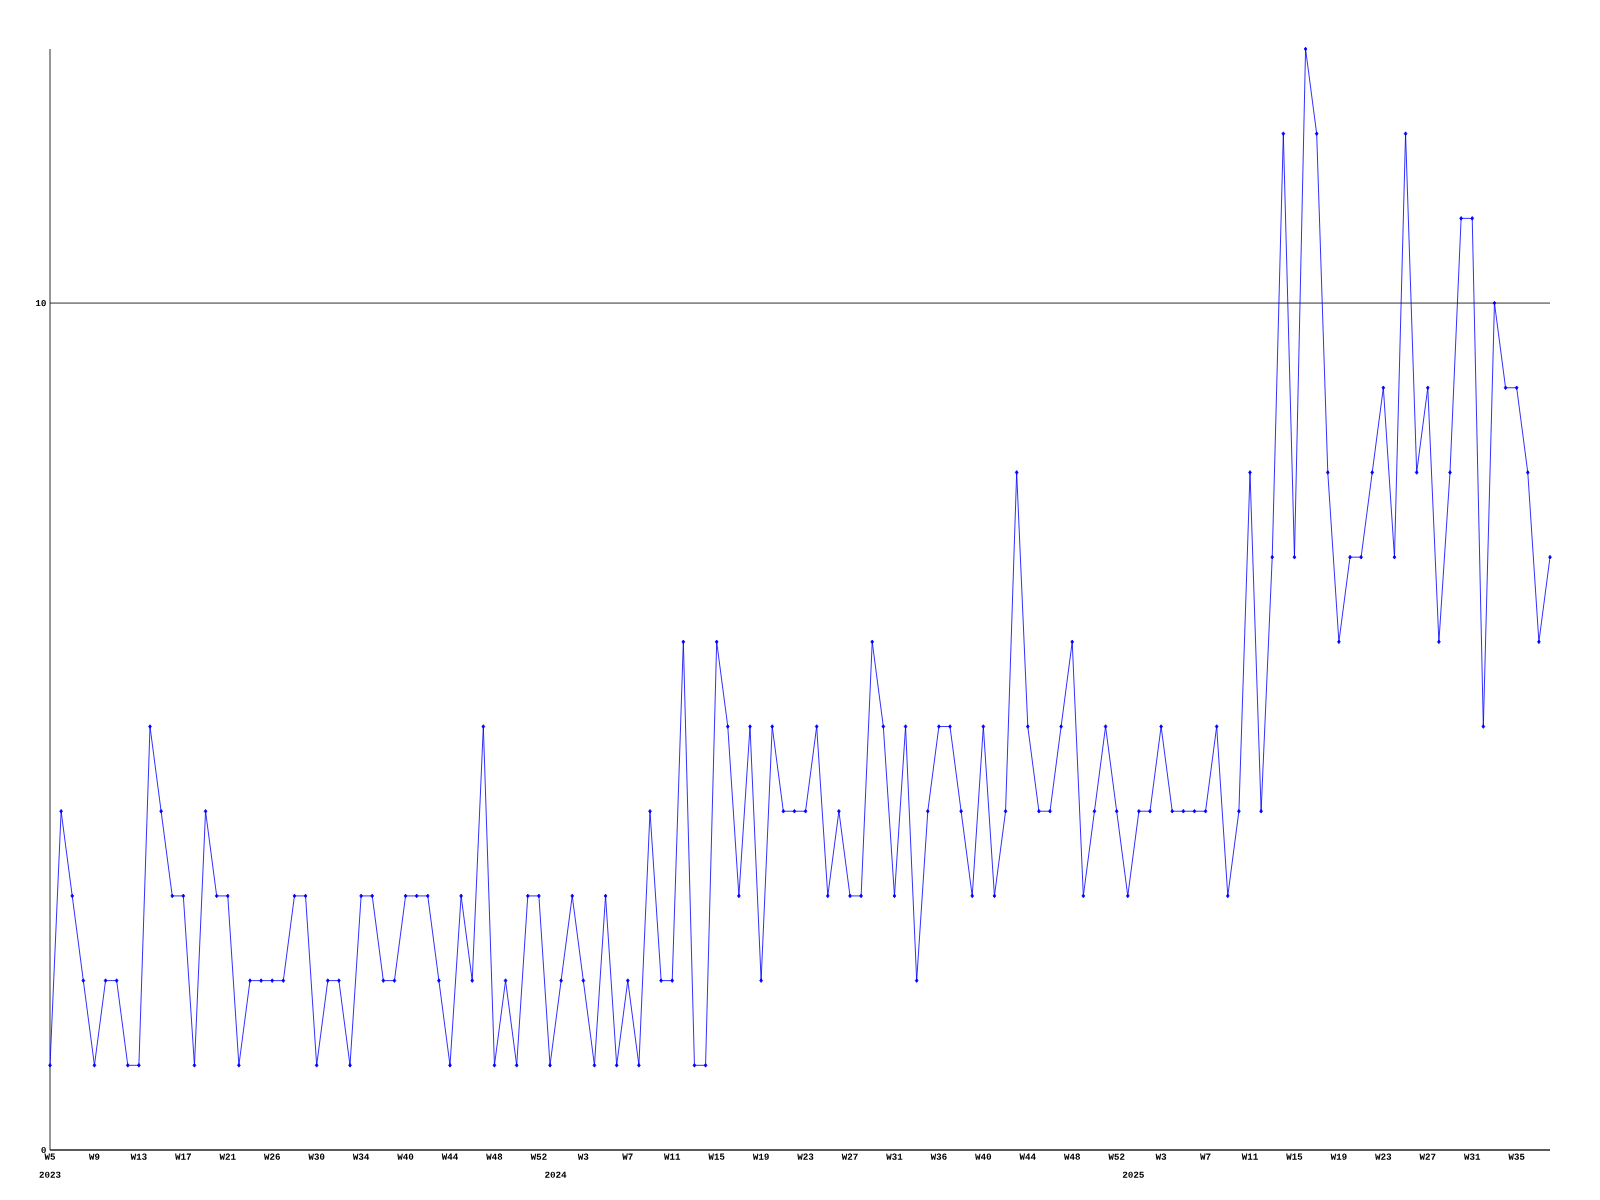 The height and width of the screenshot is (1200, 1600). Describe the element at coordinates (50, 1174) in the screenshot. I see `text: 2023` at that location.